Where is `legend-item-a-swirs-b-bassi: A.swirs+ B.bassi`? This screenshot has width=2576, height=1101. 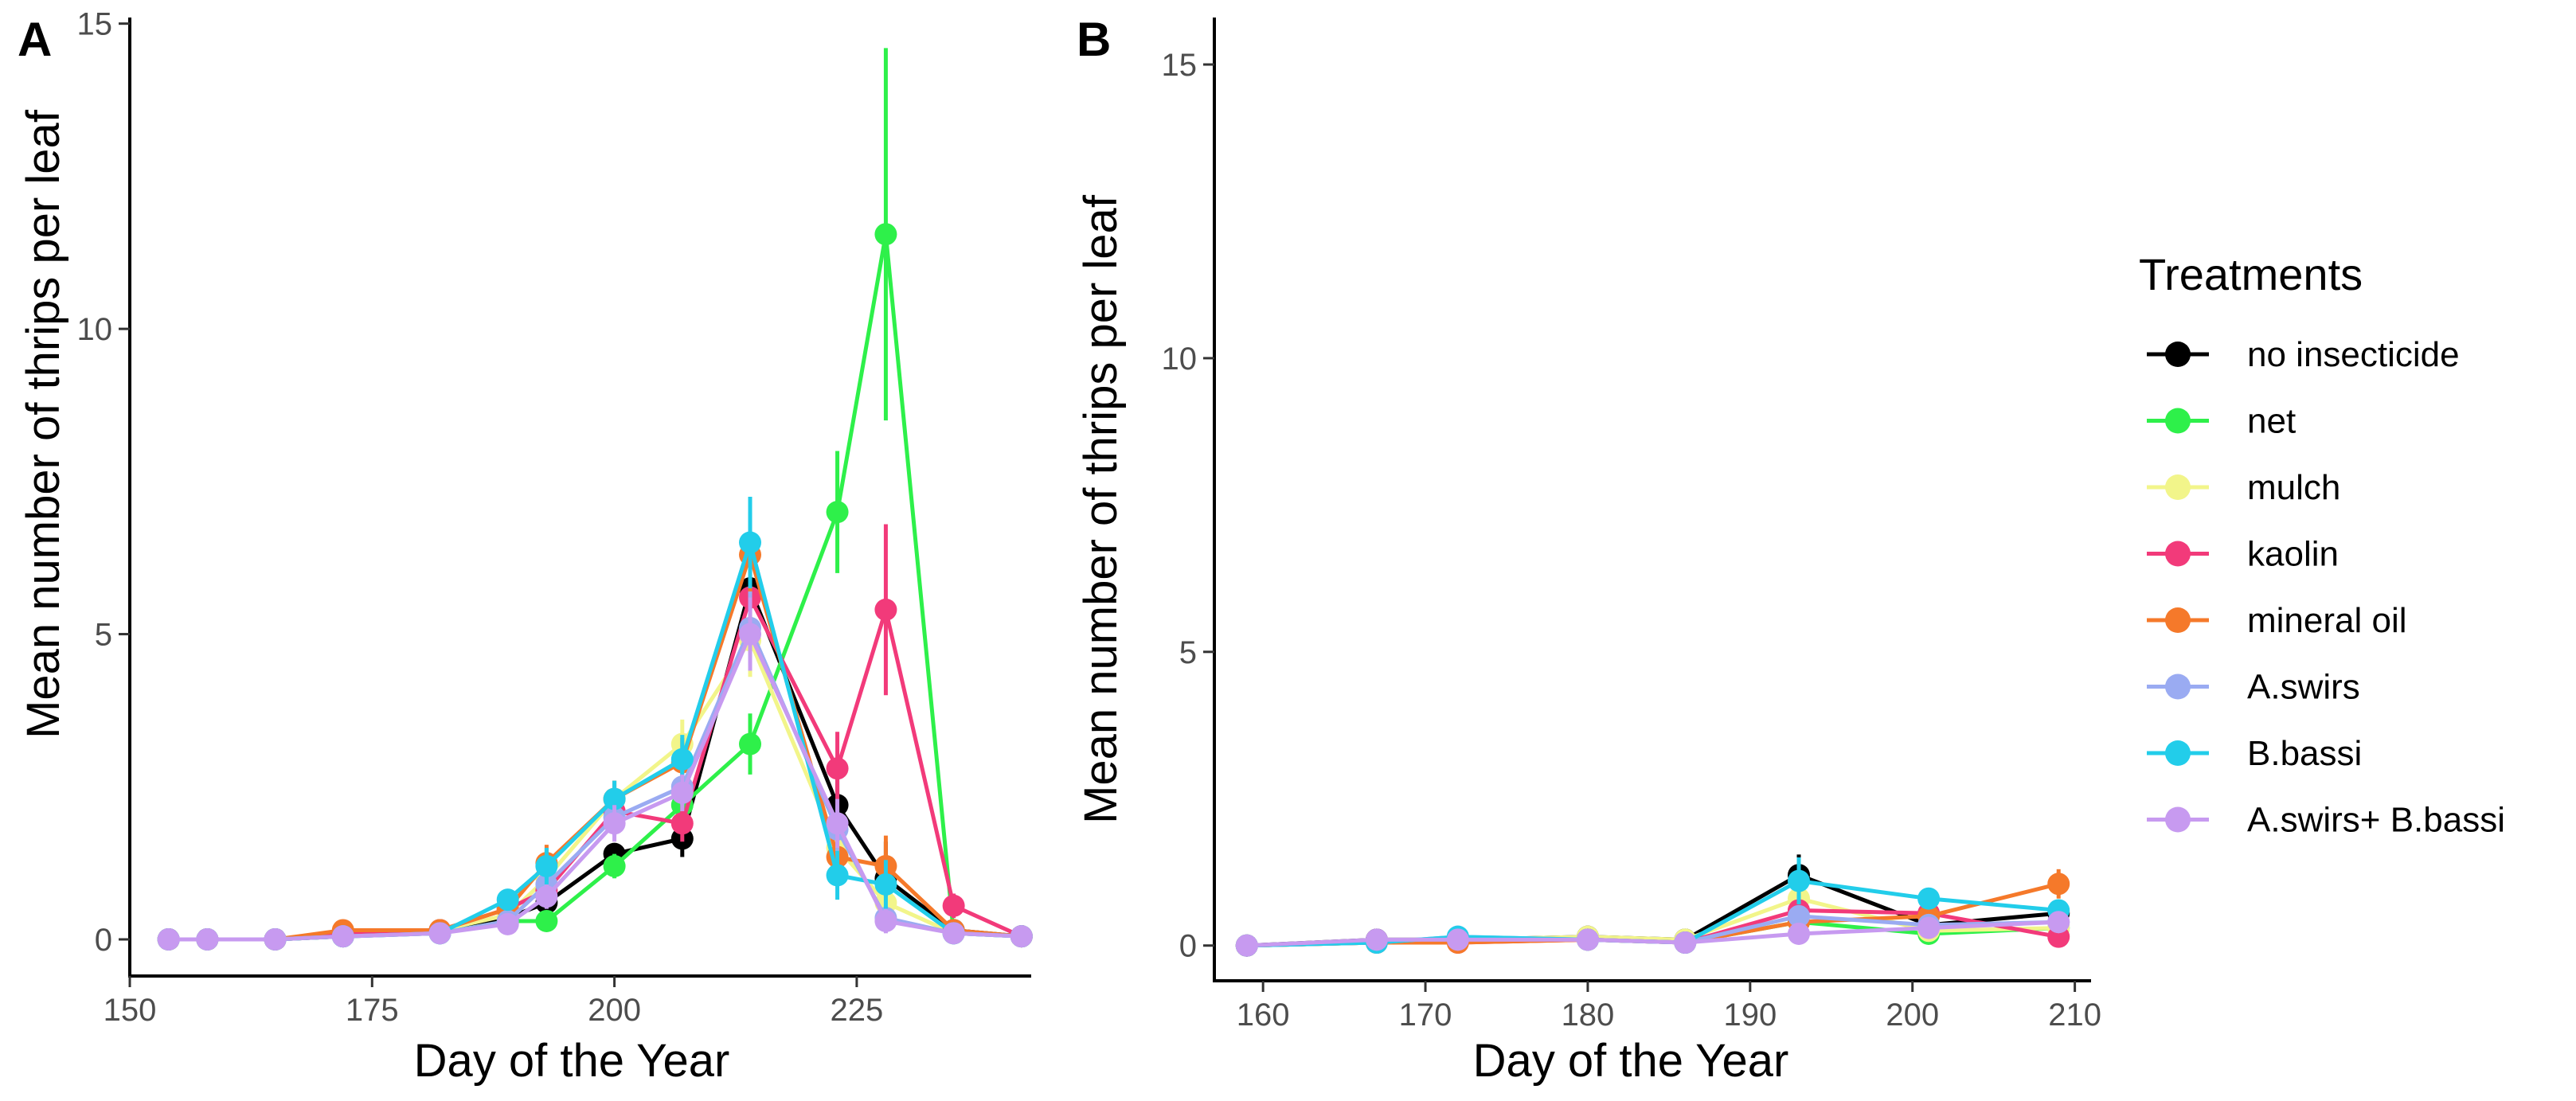 legend-item-a-swirs-b-bassi: A.swirs+ B.bassi is located at coordinates (2326, 820).